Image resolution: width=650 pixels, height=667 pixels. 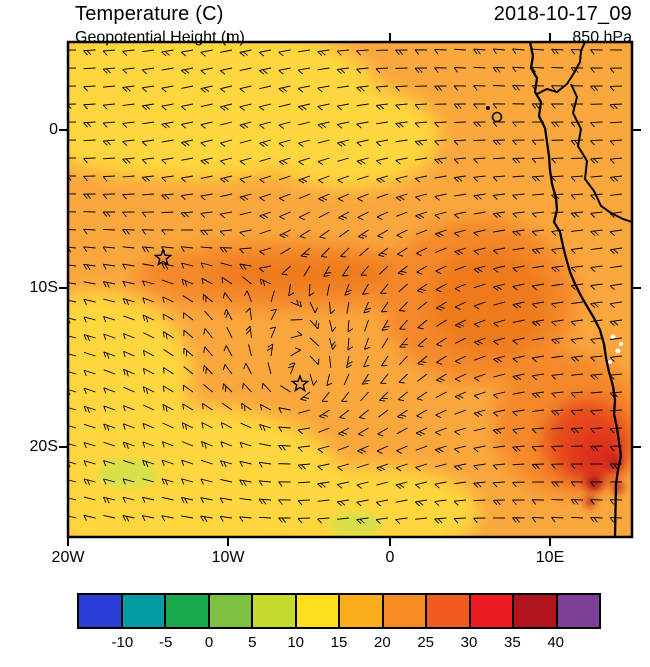 What do you see at coordinates (562, 14) in the screenshot?
I see `plot-datetime: 2018-10-17_09` at bounding box center [562, 14].